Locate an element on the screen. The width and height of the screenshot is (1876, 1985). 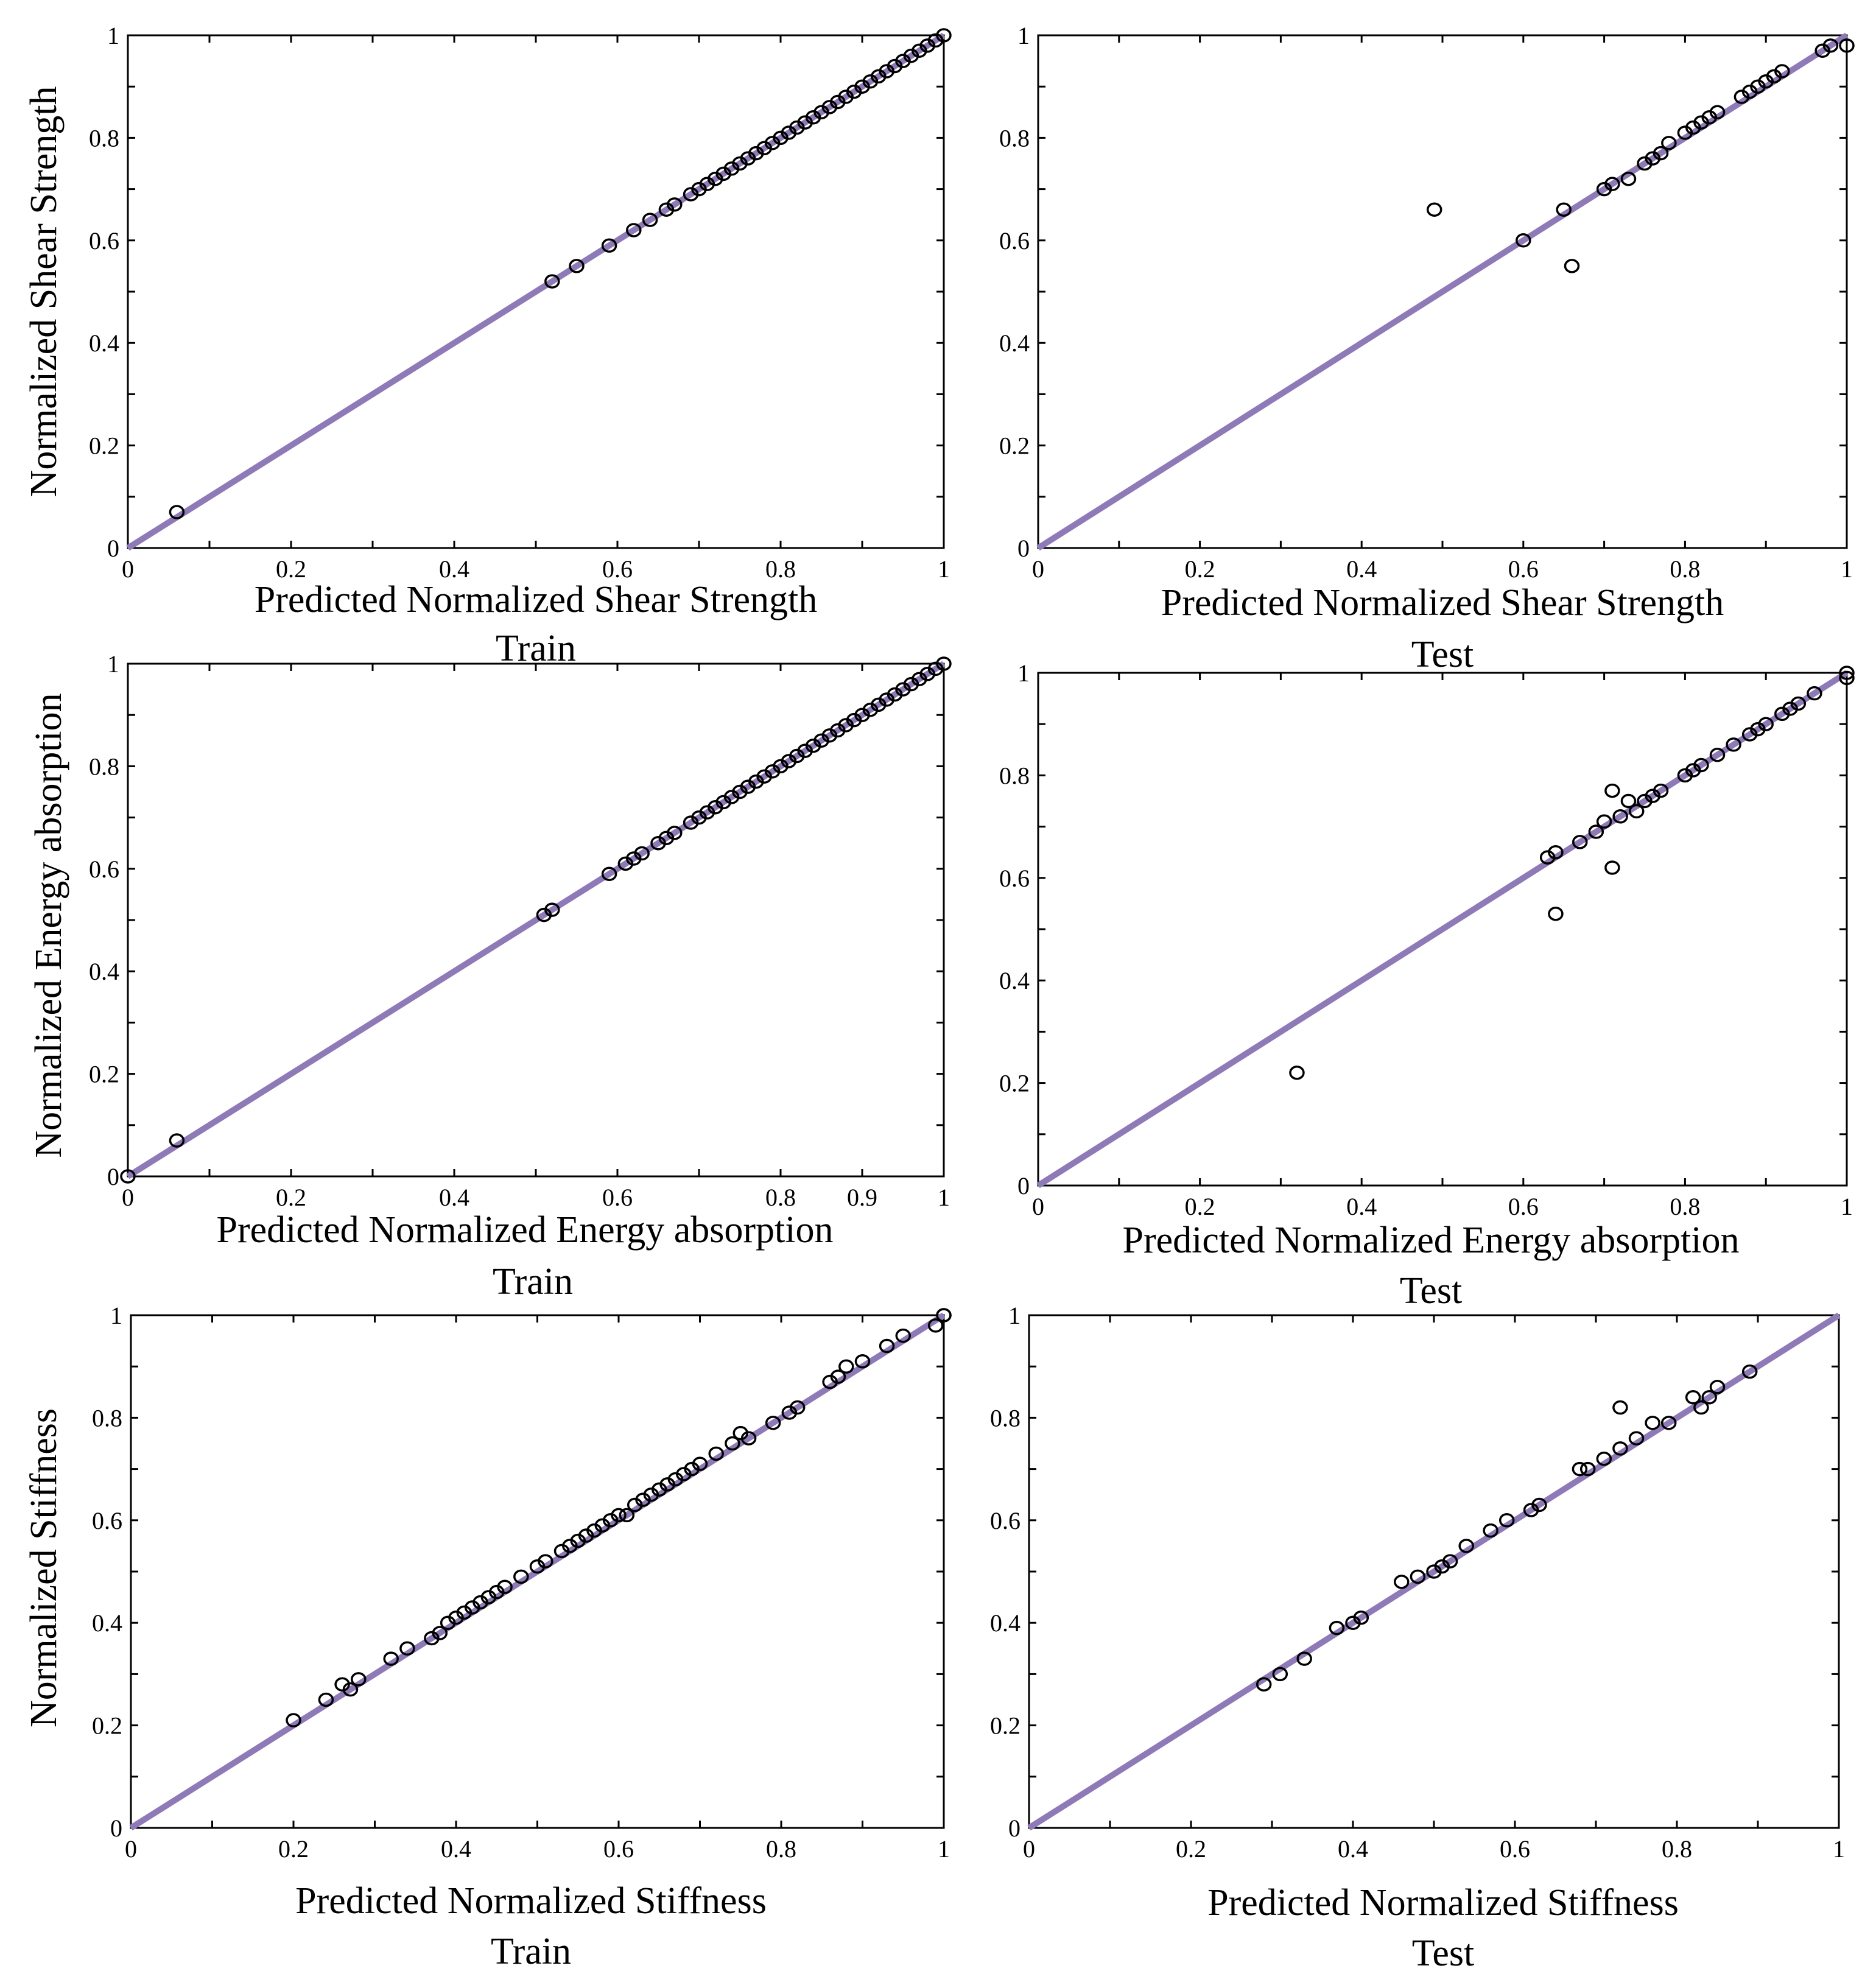
x-axis-label: Predicted Normalized Shear Strength is located at coordinates (536, 599).